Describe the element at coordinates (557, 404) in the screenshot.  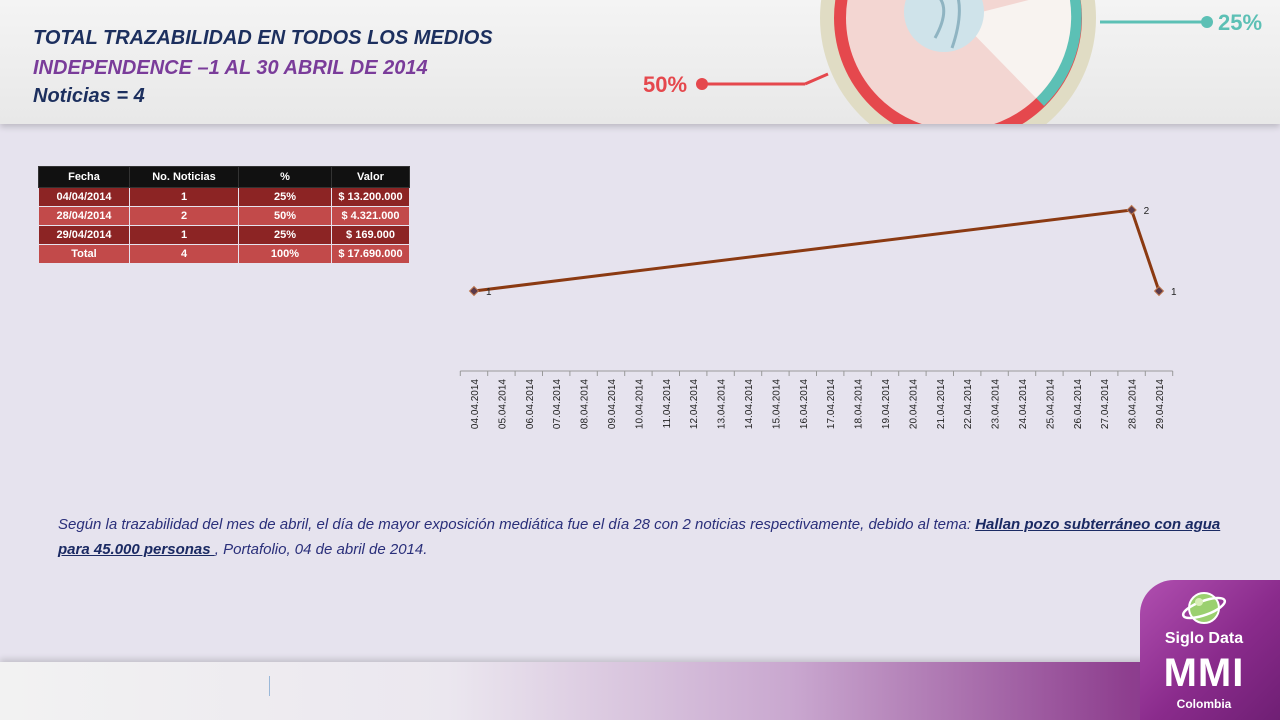
I see `x-tick-label: 07.04.2014` at that location.